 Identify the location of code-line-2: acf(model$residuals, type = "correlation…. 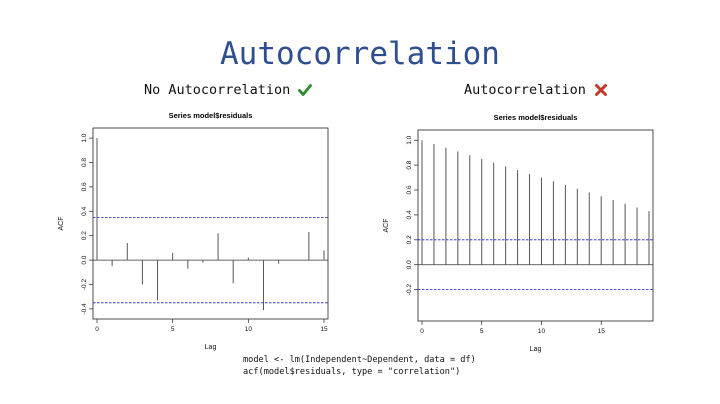
(352, 372).